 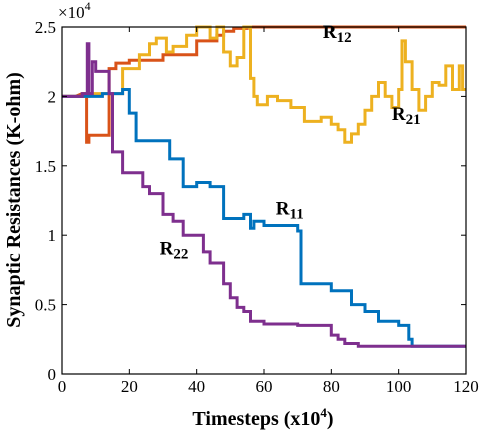 I want to click on x-tick-label: 0, so click(x=62, y=386).